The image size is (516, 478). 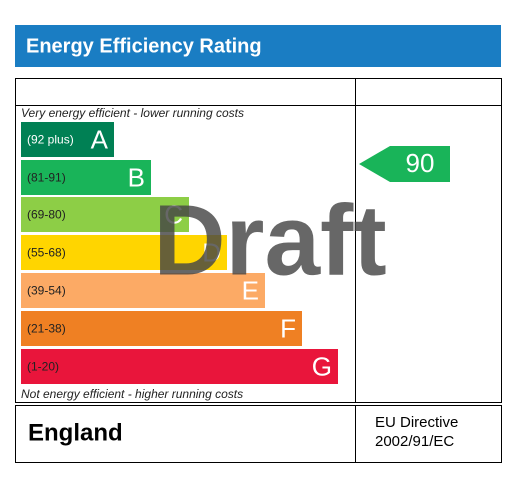 I want to click on band-letter: D, so click(x=211, y=252).